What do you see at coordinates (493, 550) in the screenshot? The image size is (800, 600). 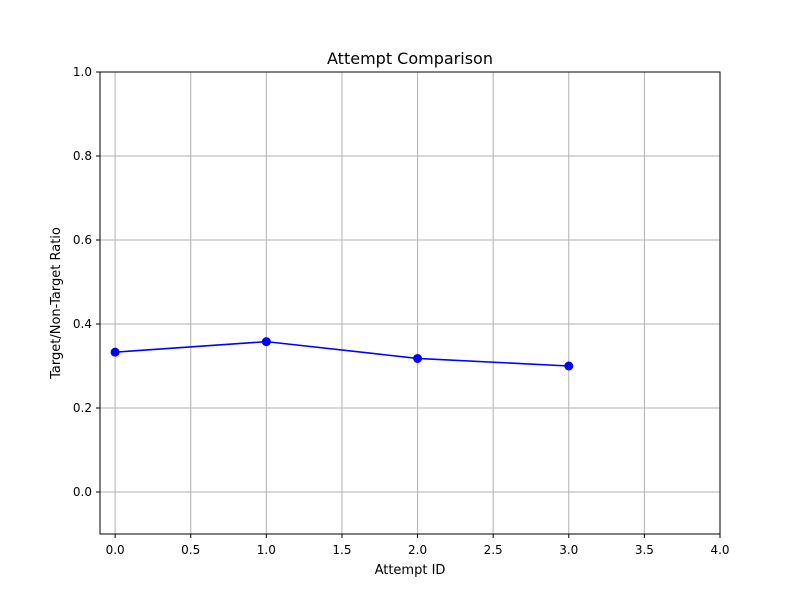 I see `x-tick-label: 2.5` at bounding box center [493, 550].